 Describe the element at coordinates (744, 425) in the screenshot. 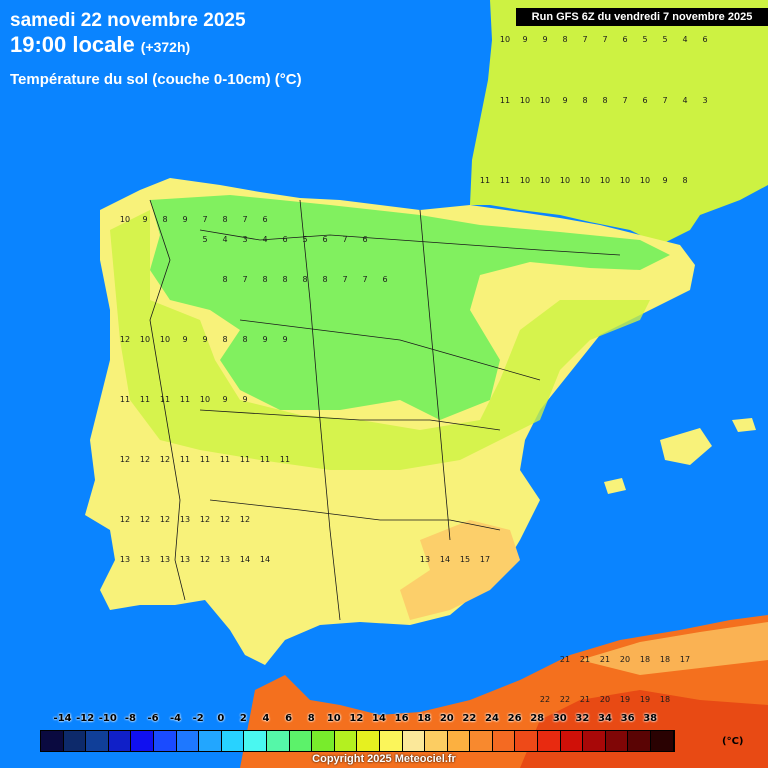

I see `menorca-island` at that location.